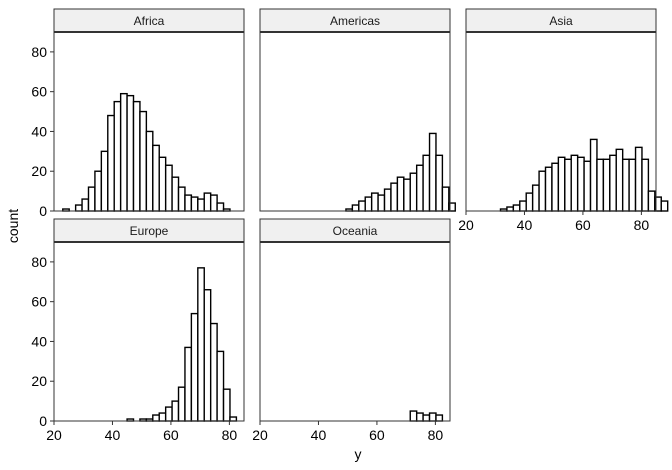 Image resolution: width=672 pixels, height=470 pixels. Describe the element at coordinates (149, 21) in the screenshot. I see `facet-label: Africa` at that location.